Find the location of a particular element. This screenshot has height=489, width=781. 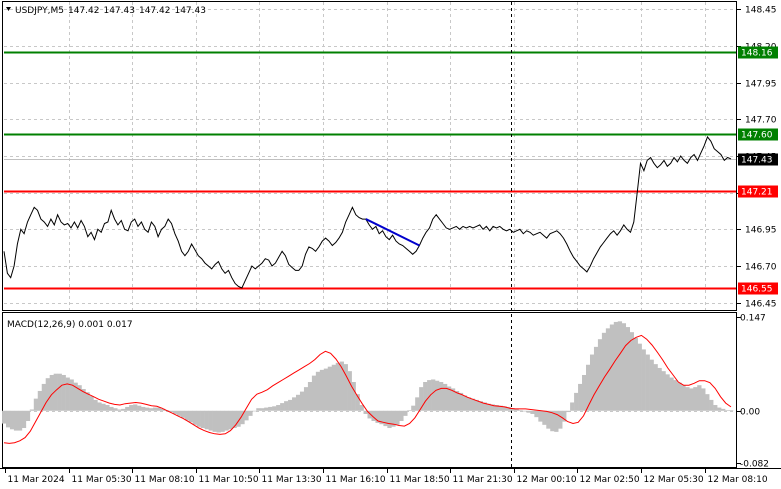

time-axis-label: 11 Mar 2024 is located at coordinates (36, 480).